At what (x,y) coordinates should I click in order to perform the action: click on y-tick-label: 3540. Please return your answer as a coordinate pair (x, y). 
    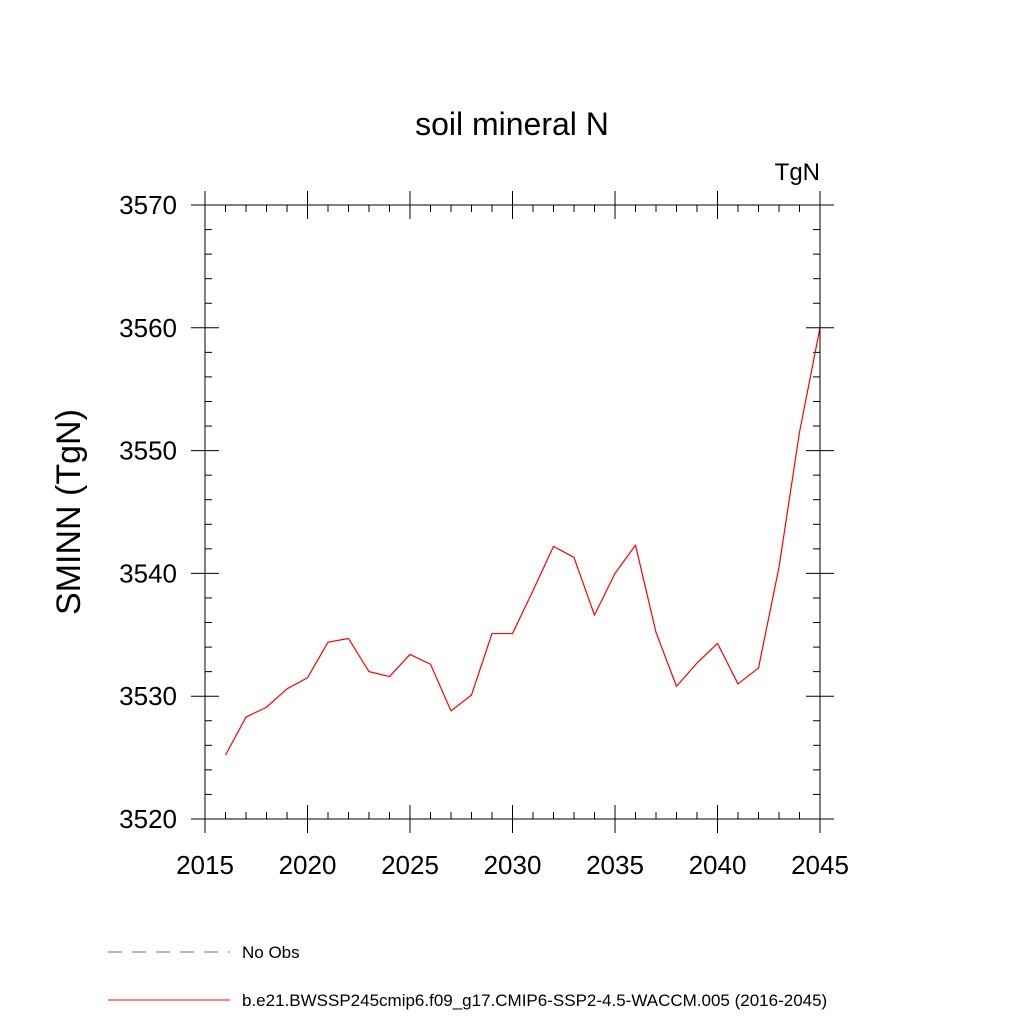
    Looking at the image, I should click on (148, 573).